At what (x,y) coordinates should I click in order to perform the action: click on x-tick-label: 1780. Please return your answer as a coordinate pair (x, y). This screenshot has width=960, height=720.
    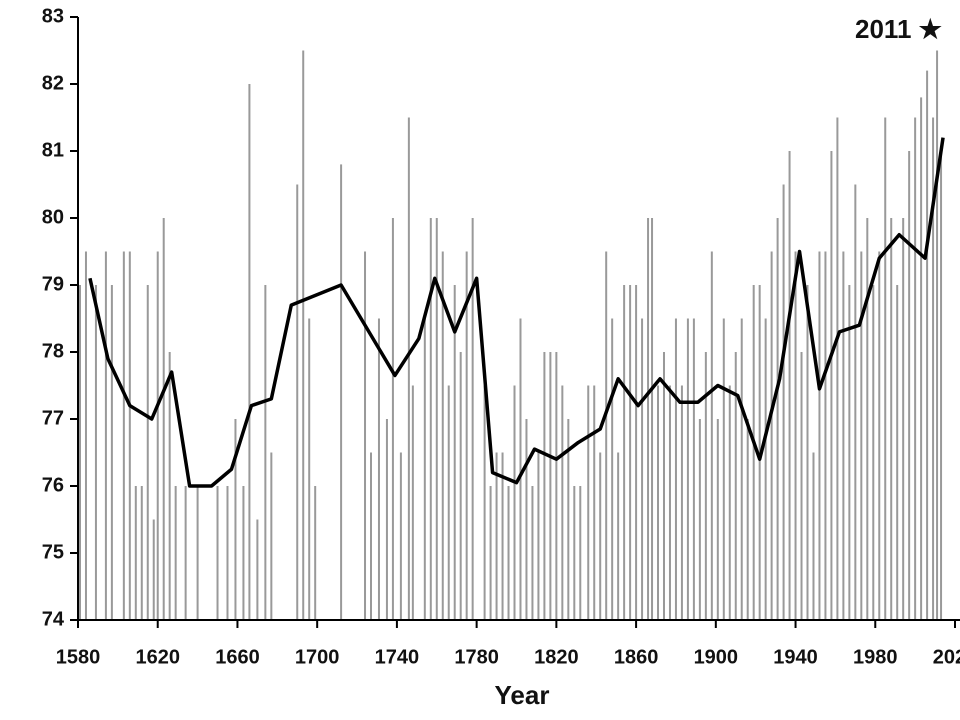
    Looking at the image, I should click on (476, 657).